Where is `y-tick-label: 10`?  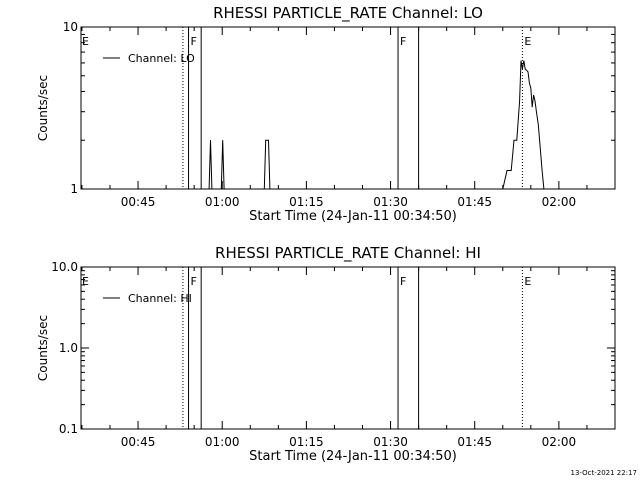 y-tick-label: 10 is located at coordinates (70, 27).